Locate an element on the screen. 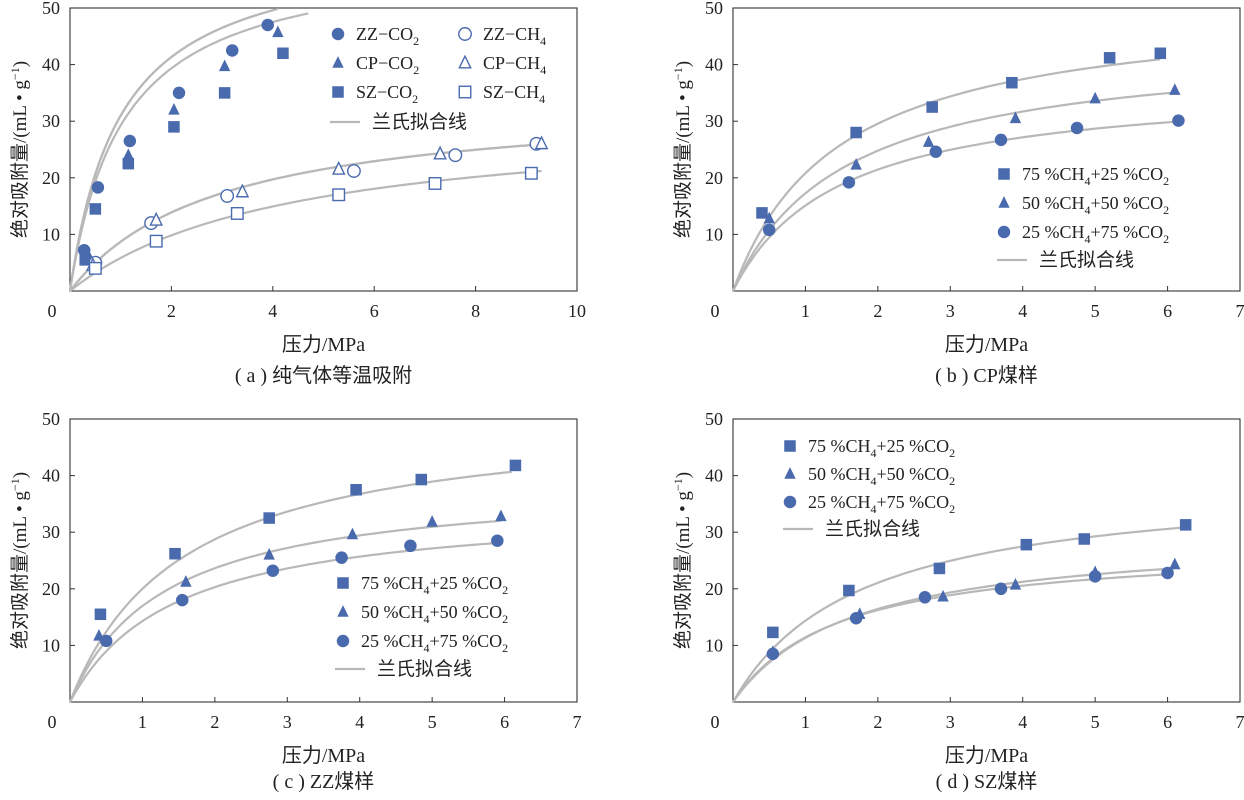 This screenshot has width=1244, height=800. legend-label-name: 75 %CH is located at coordinates (839, 446).